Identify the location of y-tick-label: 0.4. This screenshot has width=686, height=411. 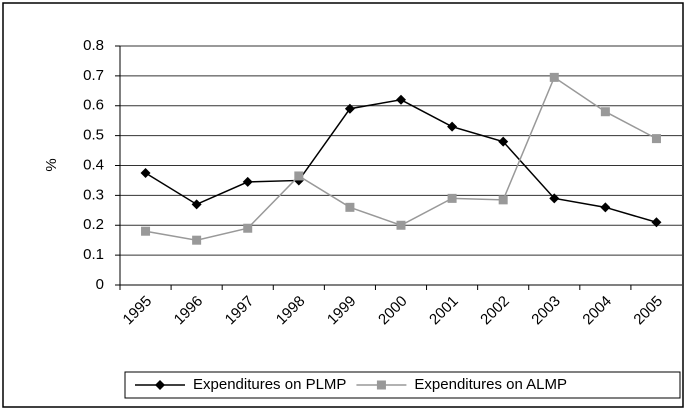
(93, 164).